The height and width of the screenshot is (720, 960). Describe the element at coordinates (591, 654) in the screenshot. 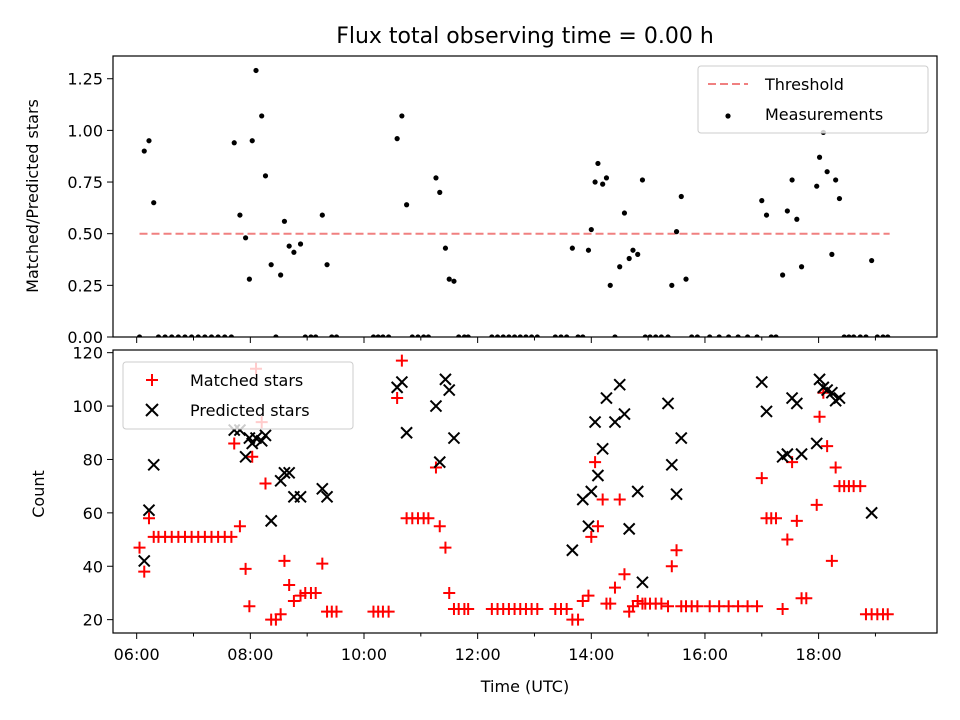

I see `x-tick-label: 14:00` at that location.